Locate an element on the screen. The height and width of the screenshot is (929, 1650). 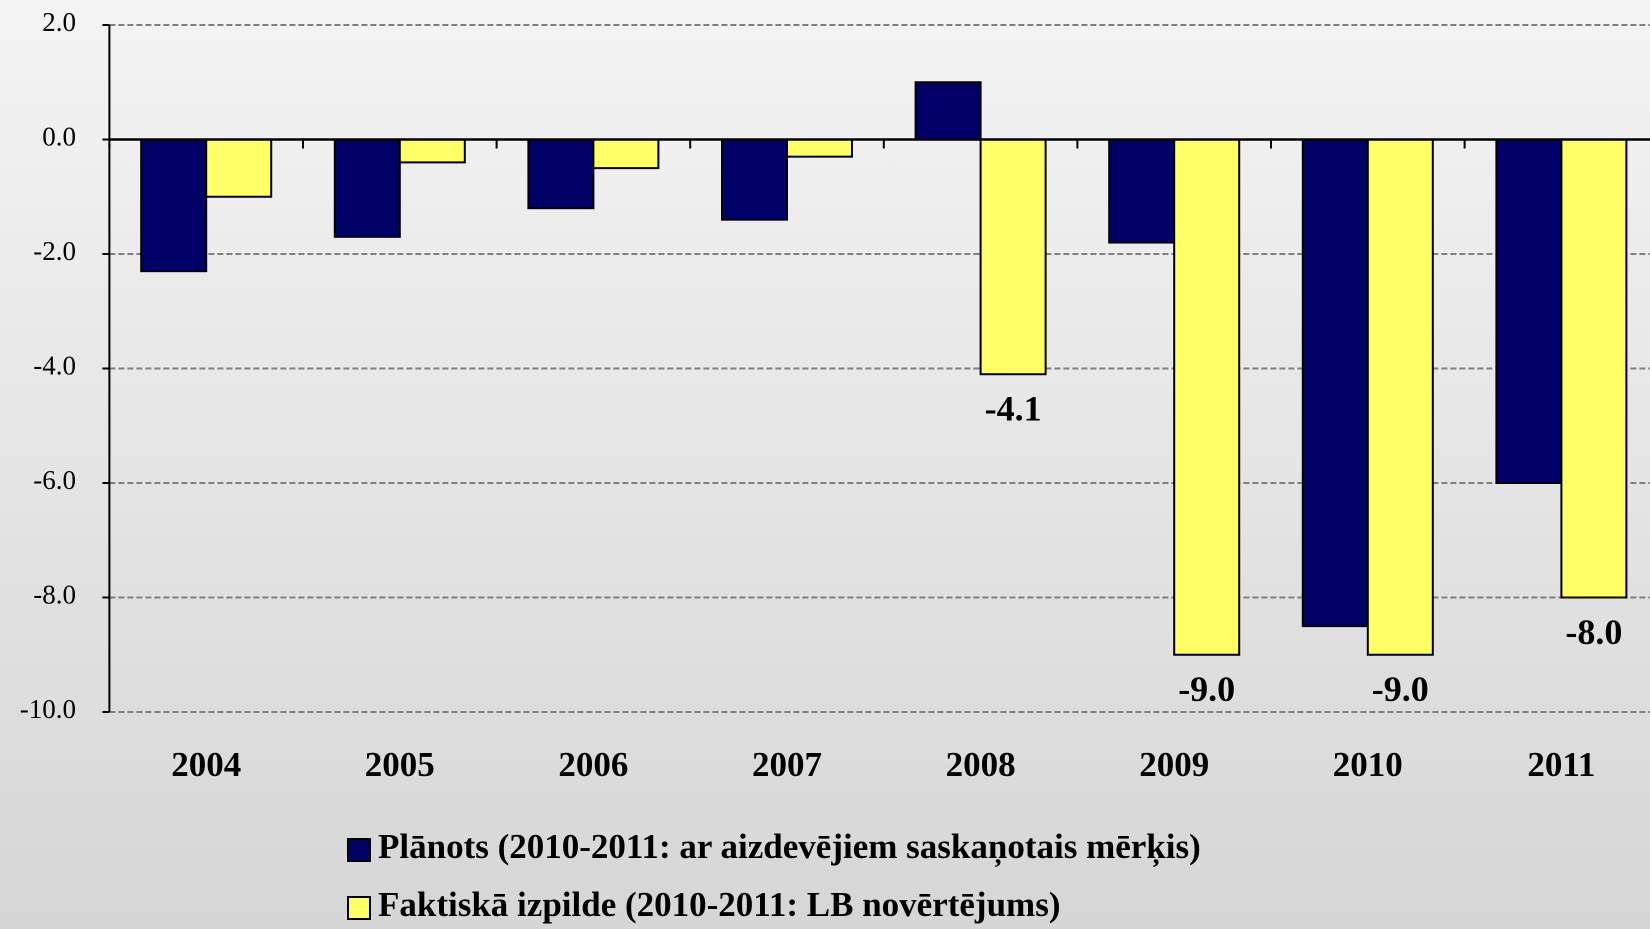
x-tick-label: 2011 is located at coordinates (1561, 764).